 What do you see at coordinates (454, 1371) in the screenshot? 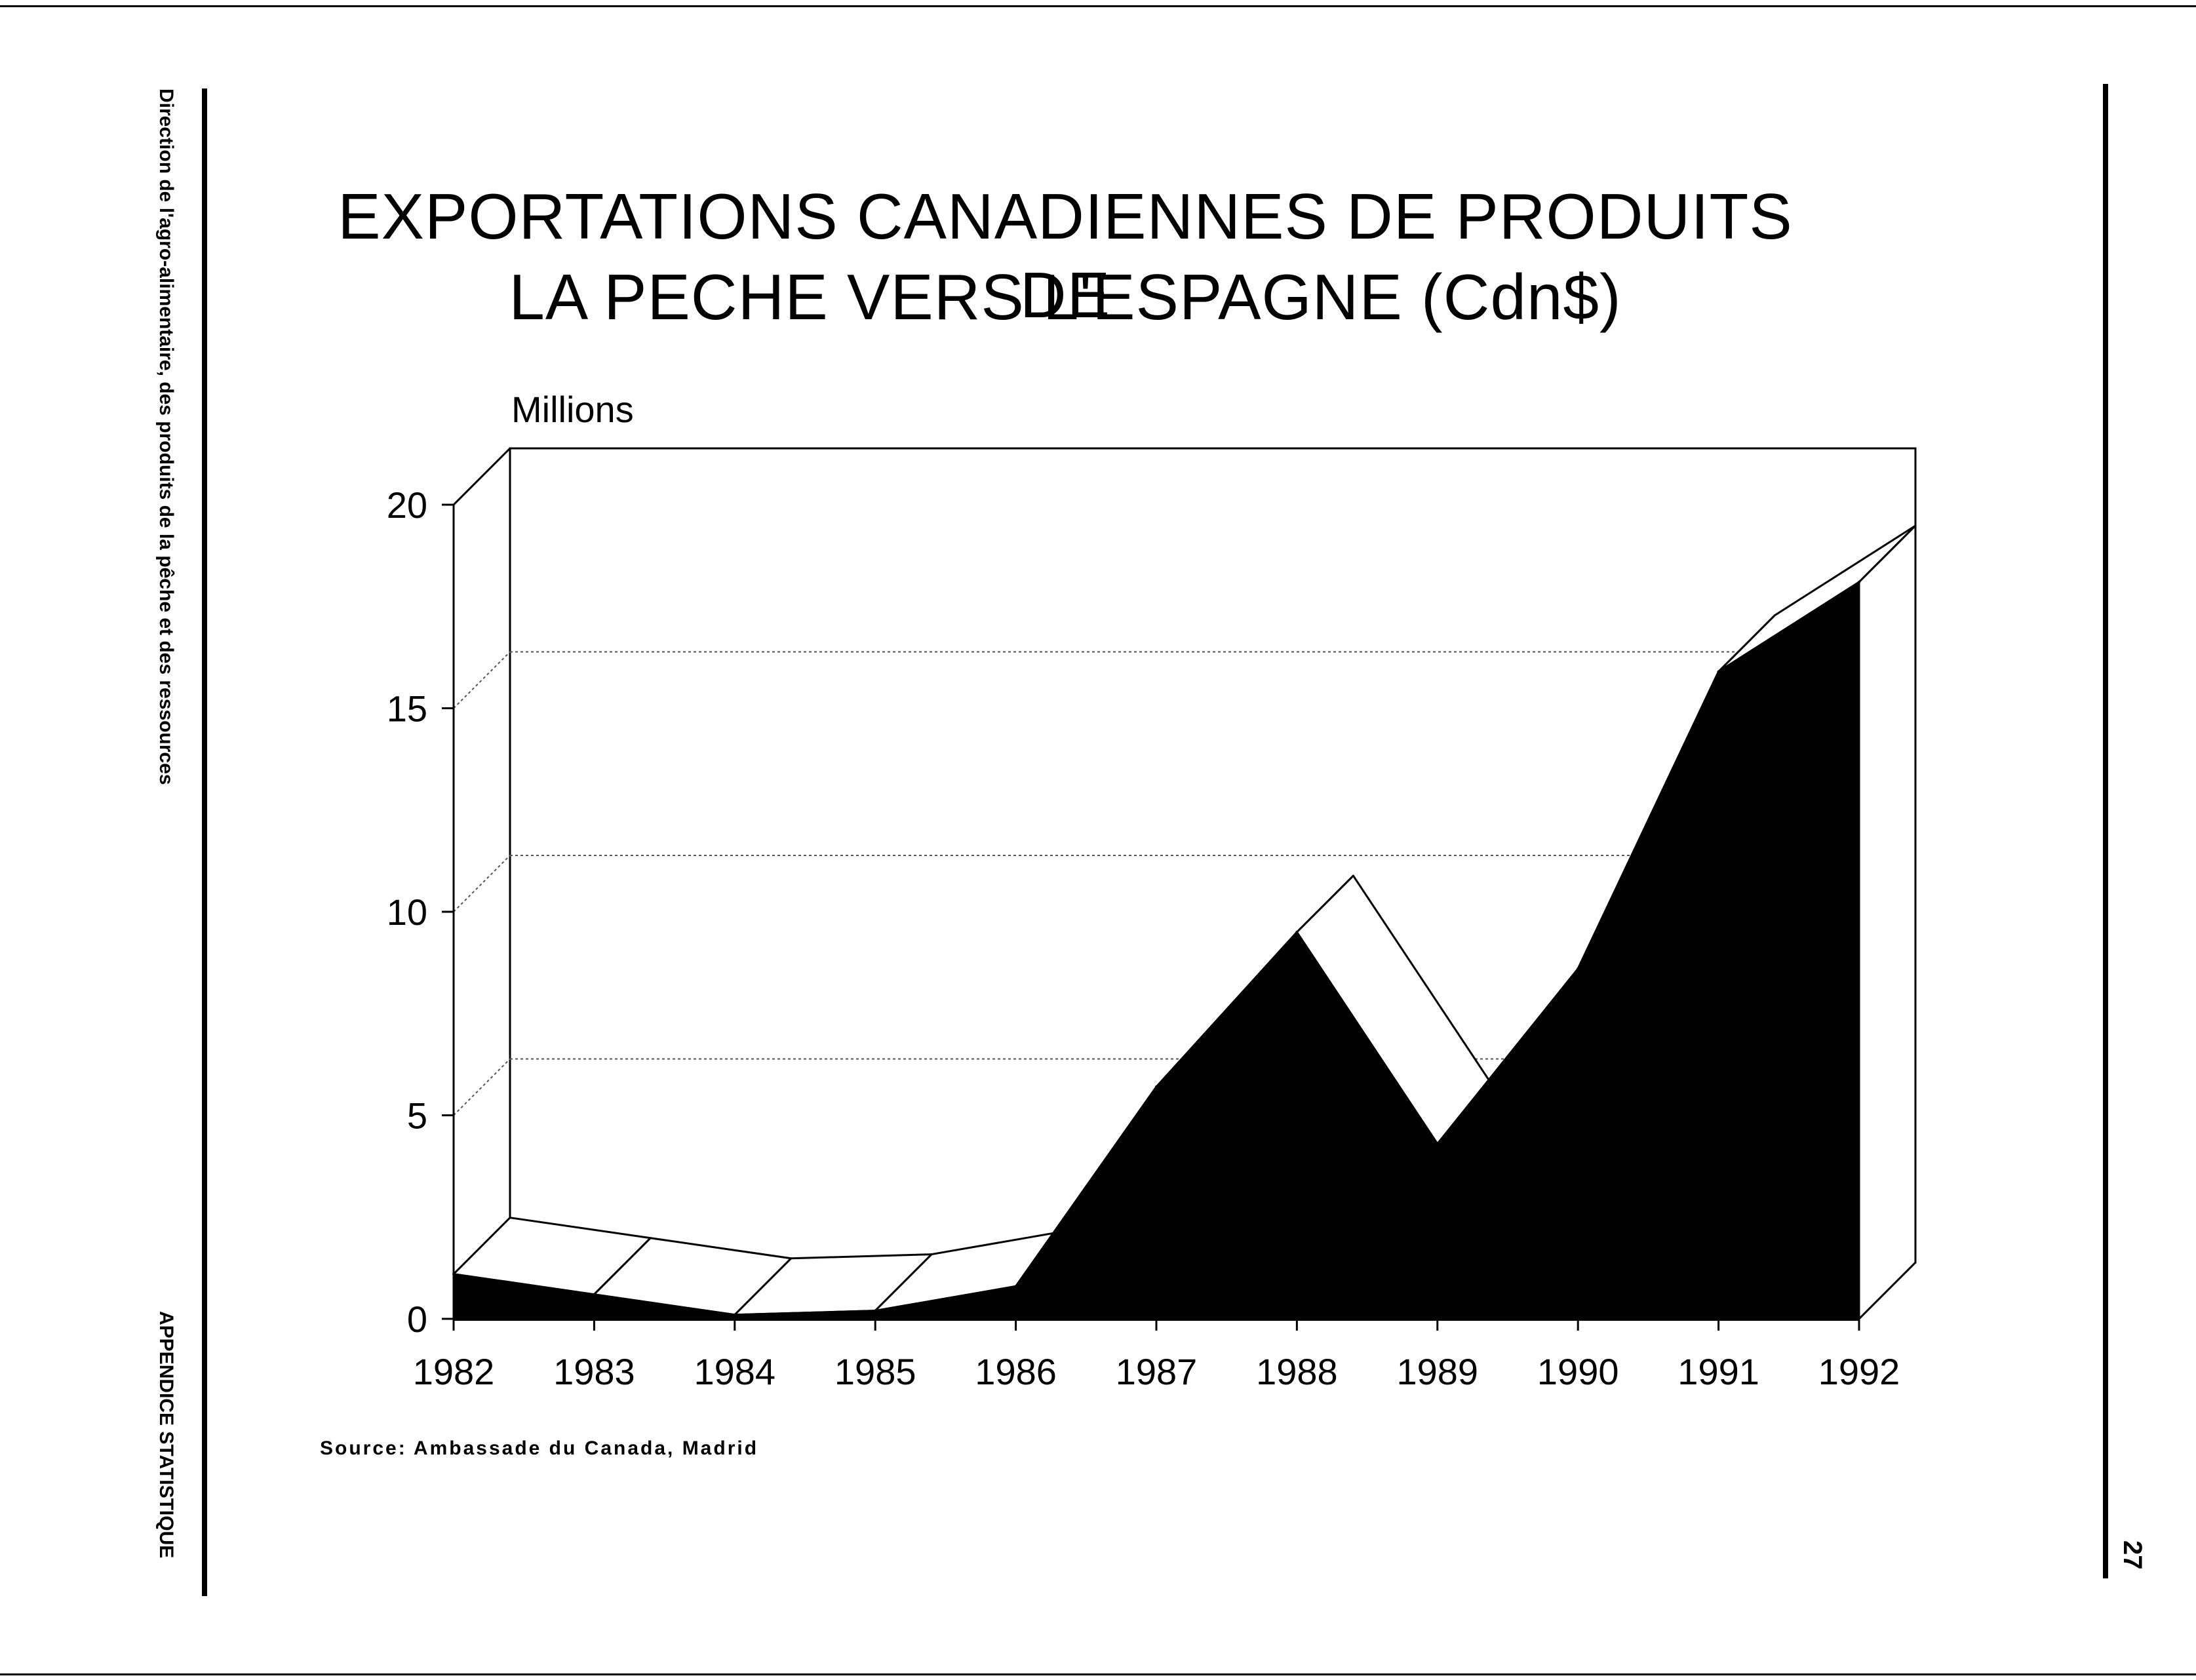
I see `x-tick-label-1982: 1982` at bounding box center [454, 1371].